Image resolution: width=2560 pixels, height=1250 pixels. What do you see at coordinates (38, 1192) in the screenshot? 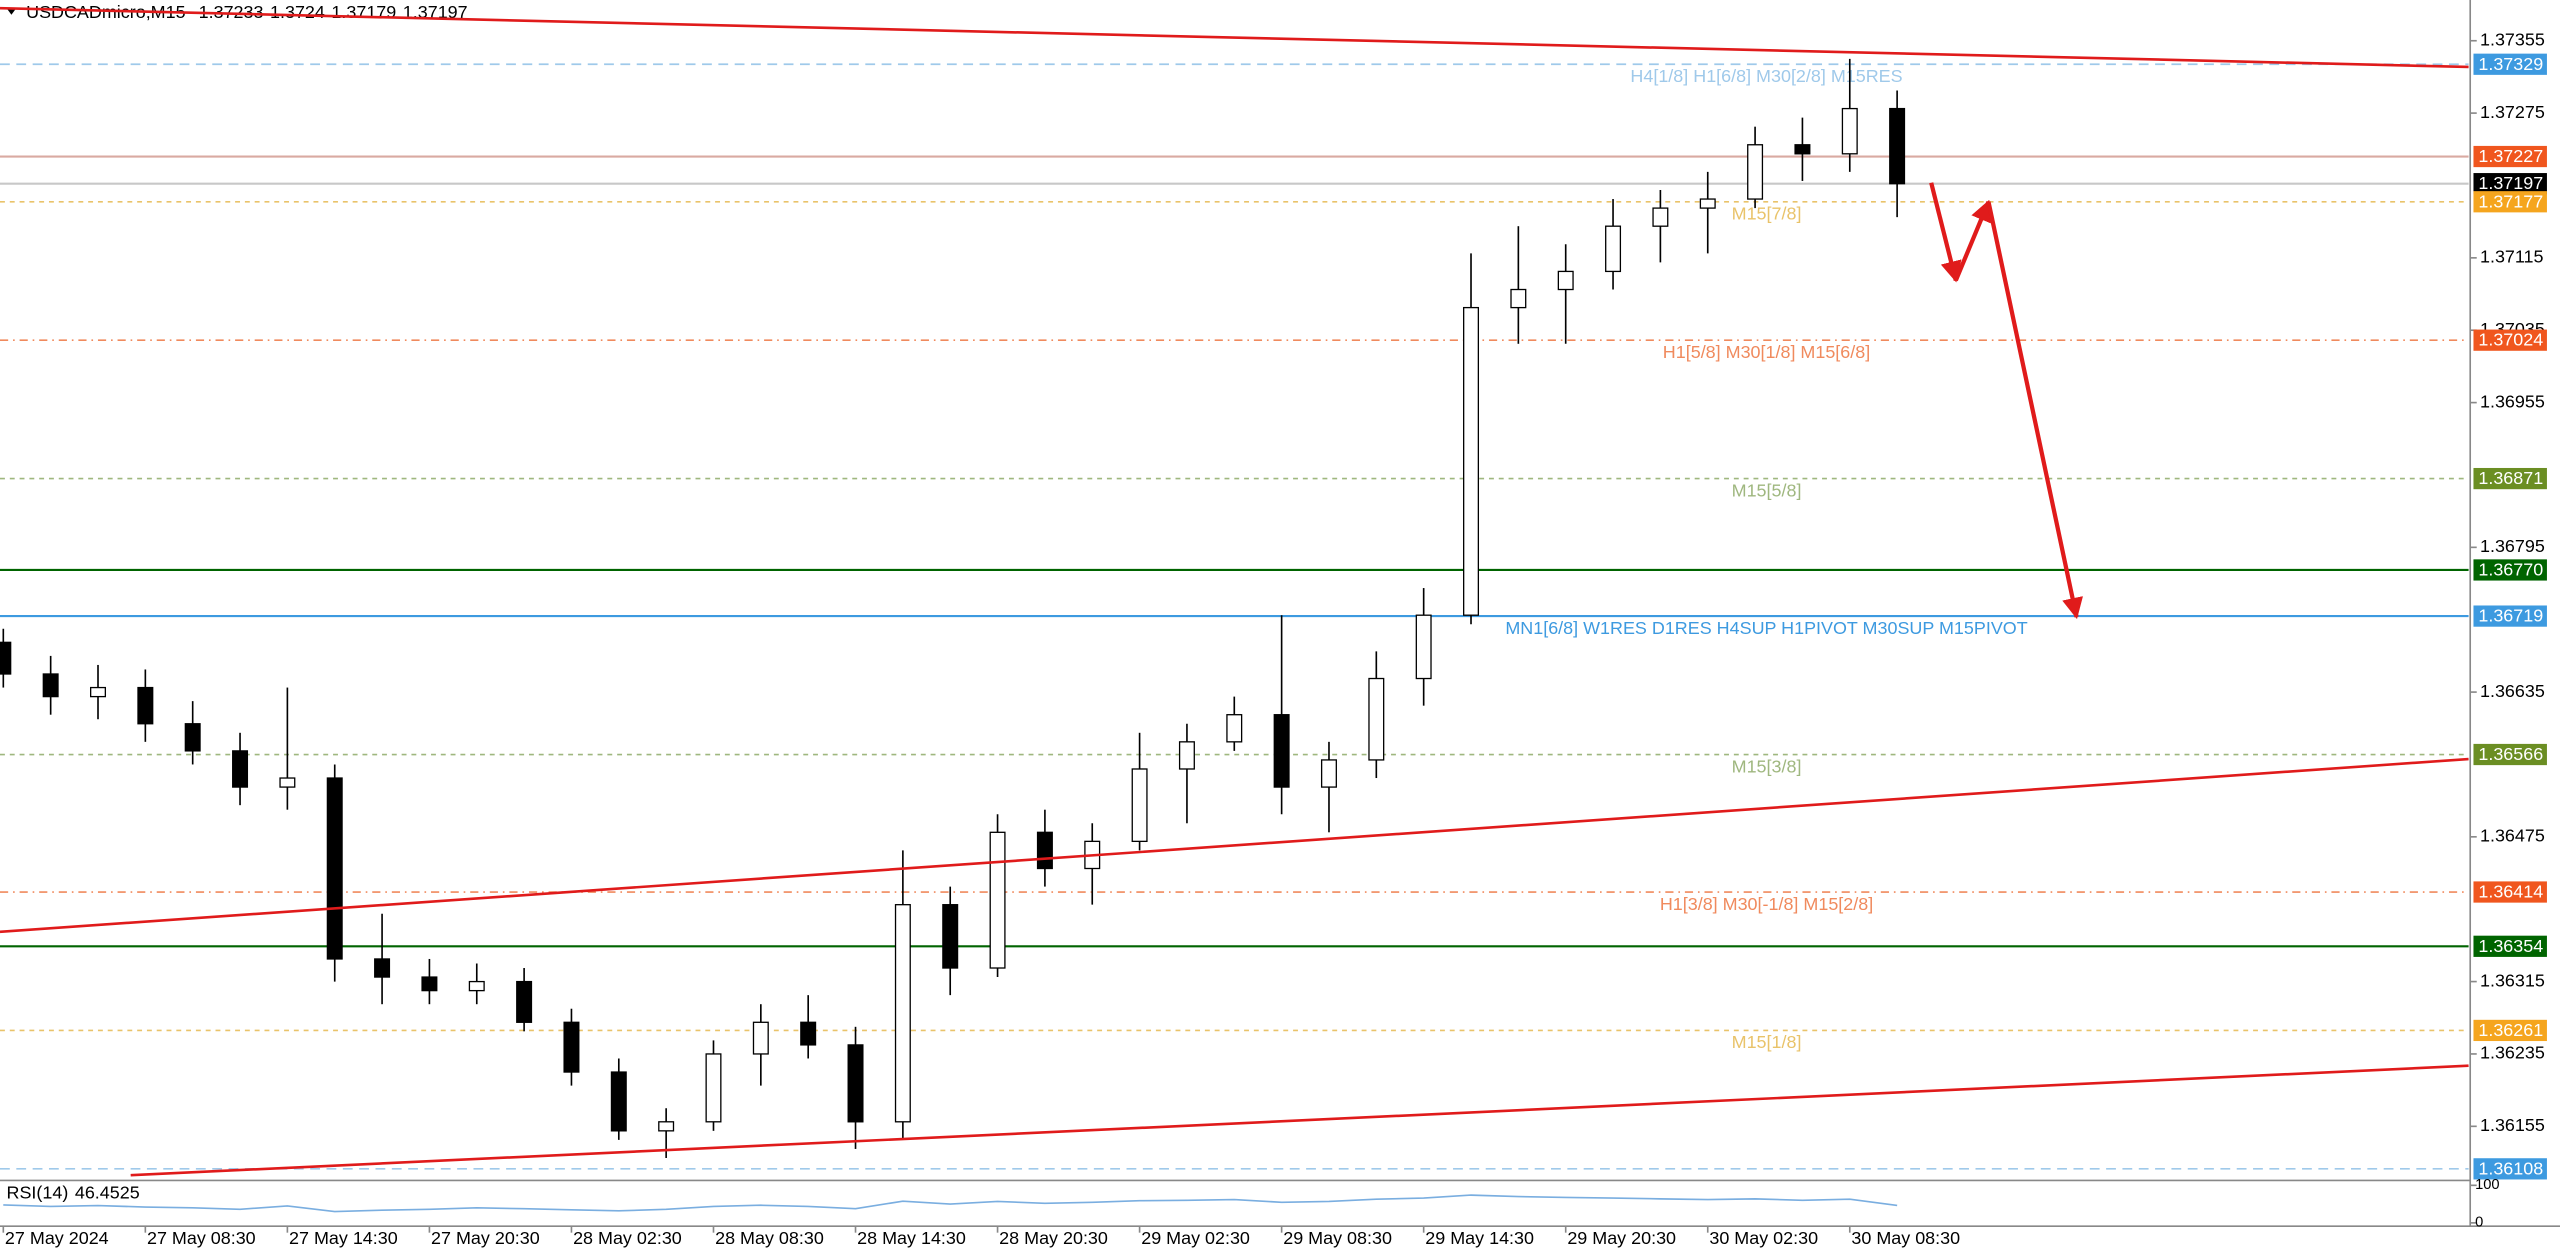
I see `rsi-label: RSI(14)` at bounding box center [38, 1192].